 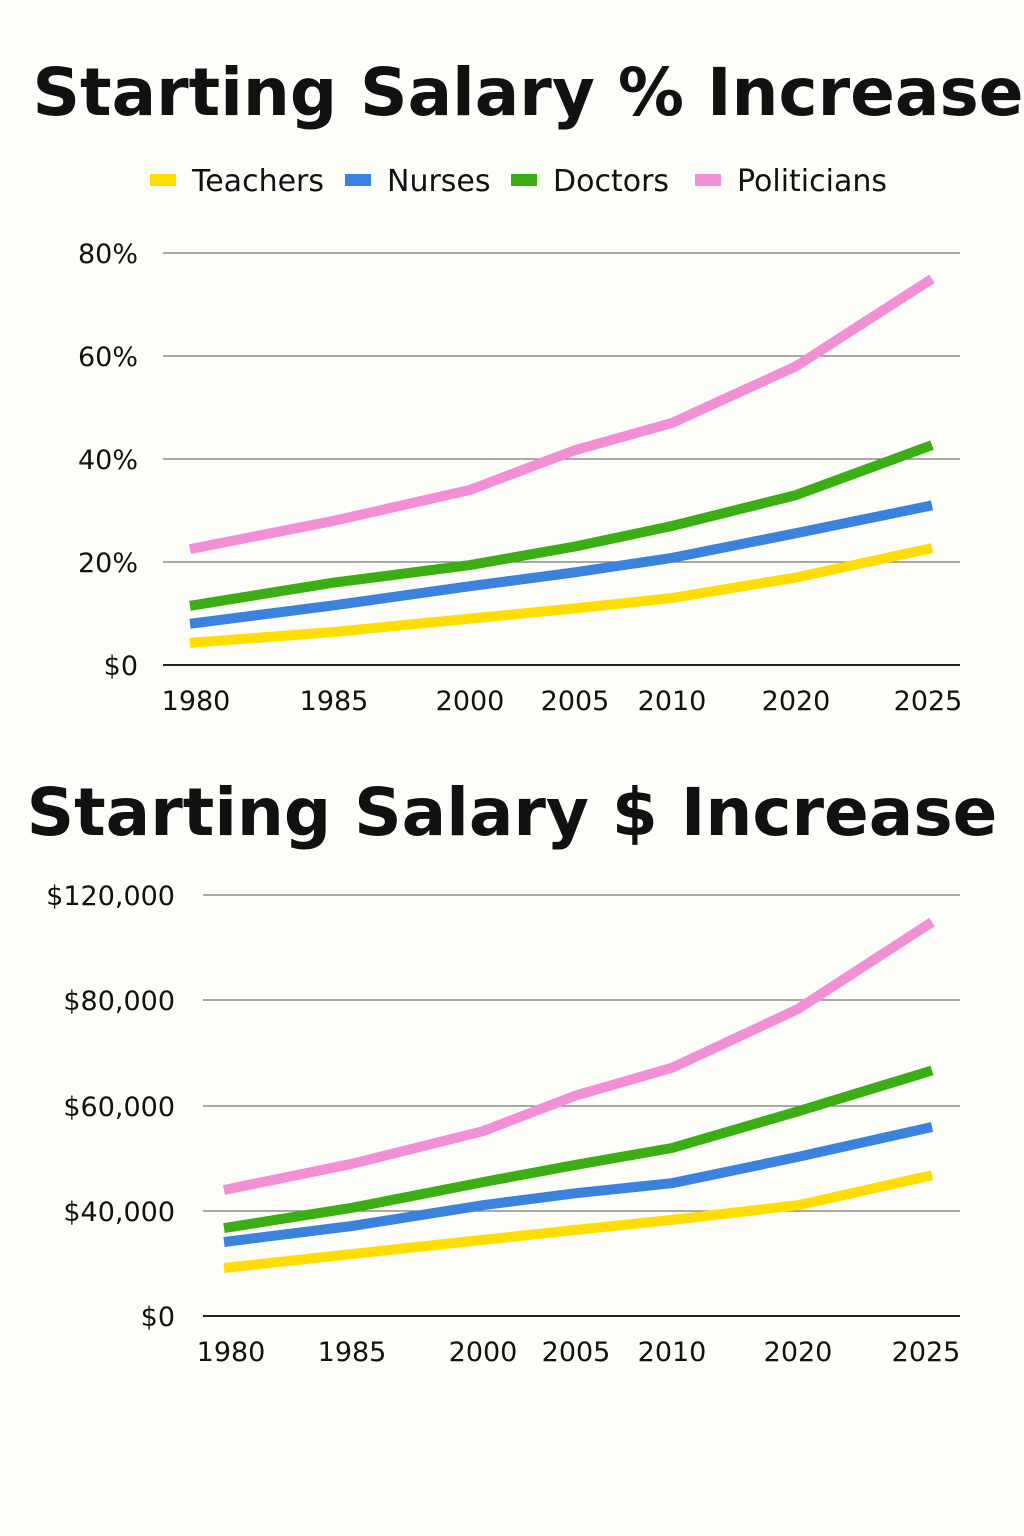 What do you see at coordinates (108, 254) in the screenshot?
I see `y-tick-label: 80%` at bounding box center [108, 254].